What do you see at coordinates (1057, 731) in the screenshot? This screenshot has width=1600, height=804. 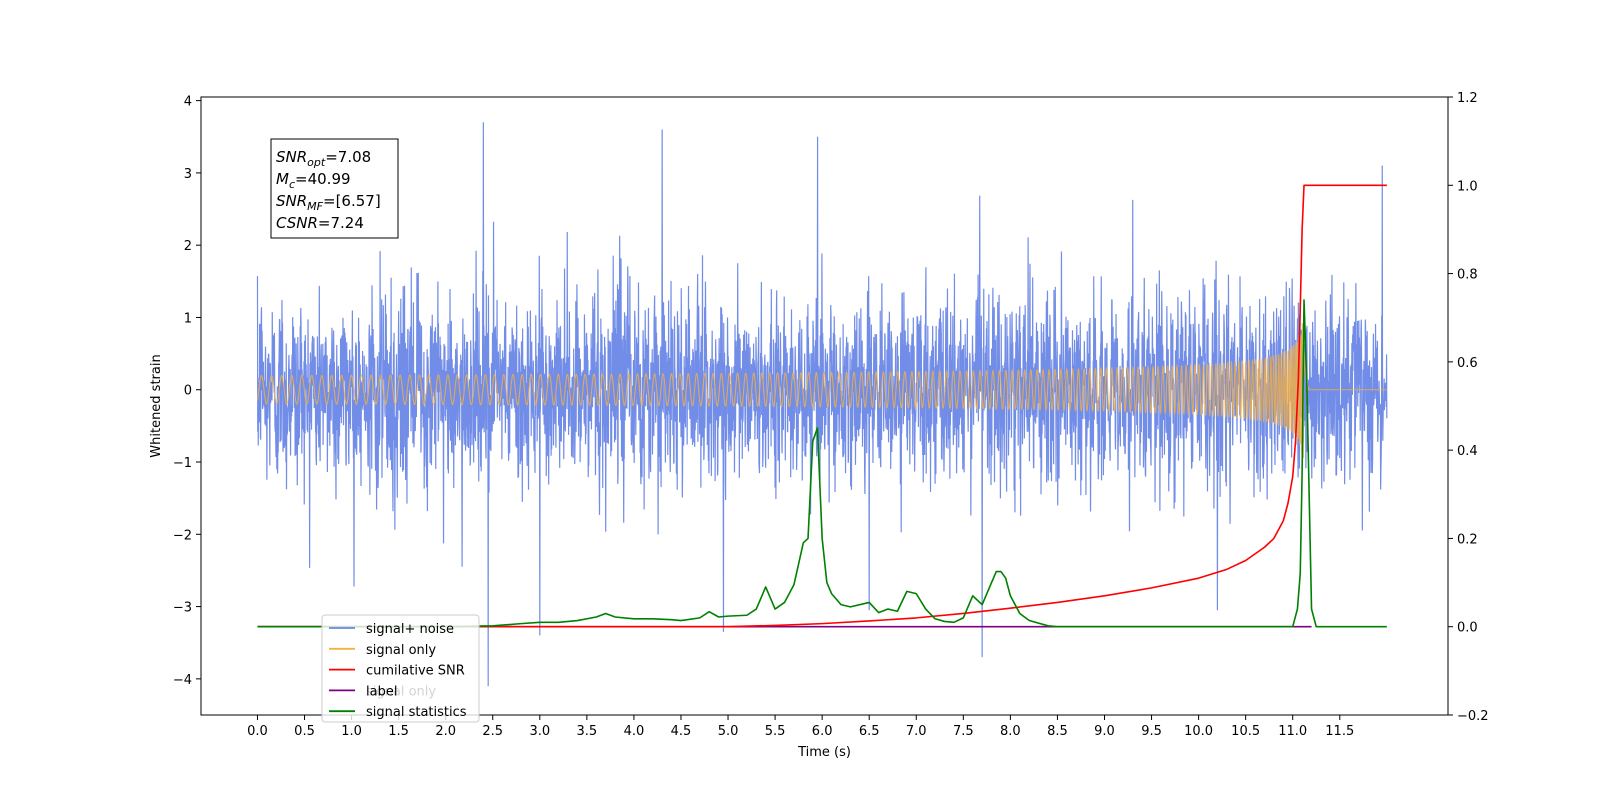 I see `x-tick-label: 8.5` at bounding box center [1057, 731].